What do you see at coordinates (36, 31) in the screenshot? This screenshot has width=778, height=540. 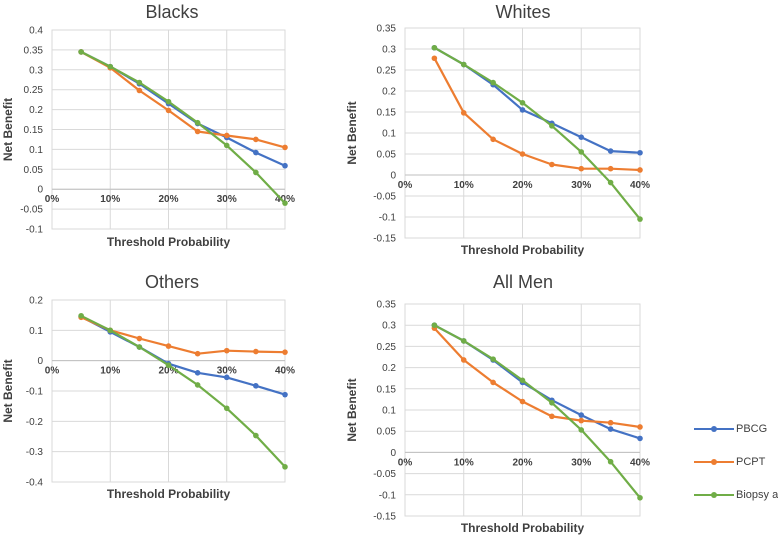 I see `y-tick-label: 0.4` at bounding box center [36, 31].